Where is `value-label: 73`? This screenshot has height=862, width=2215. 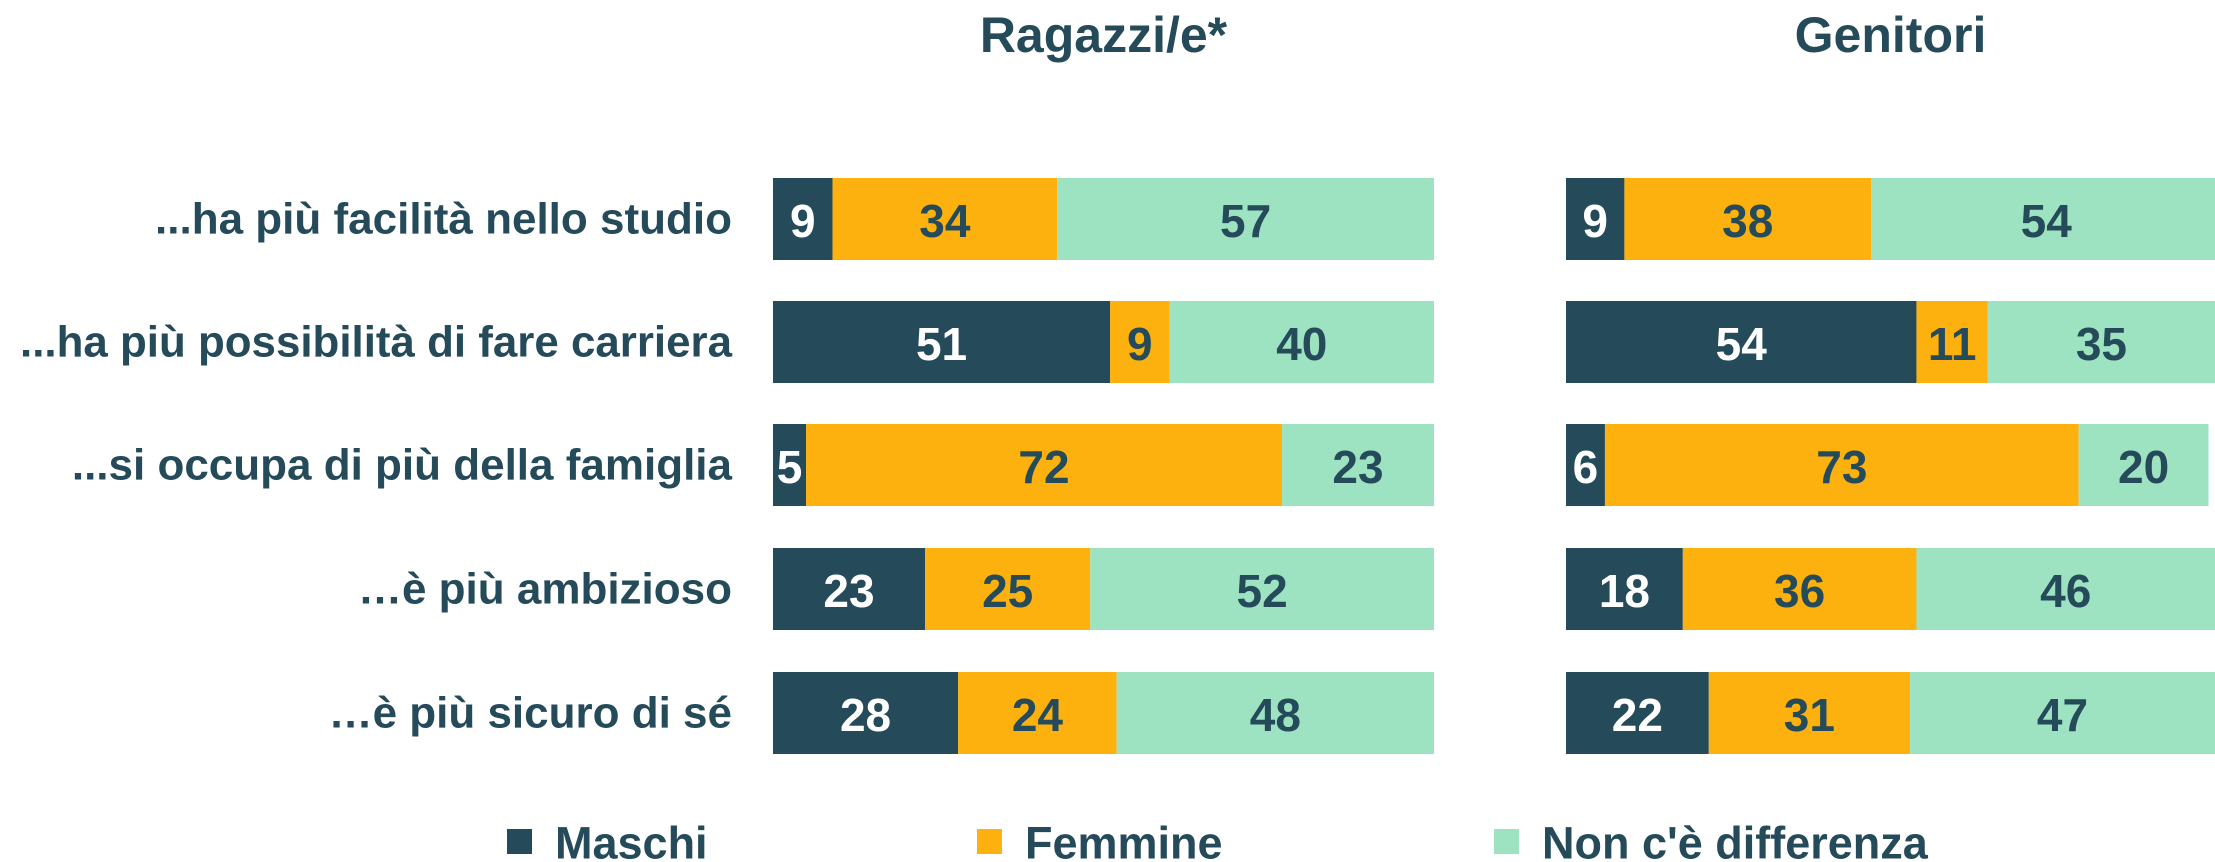
value-label: 73 is located at coordinates (1841, 467).